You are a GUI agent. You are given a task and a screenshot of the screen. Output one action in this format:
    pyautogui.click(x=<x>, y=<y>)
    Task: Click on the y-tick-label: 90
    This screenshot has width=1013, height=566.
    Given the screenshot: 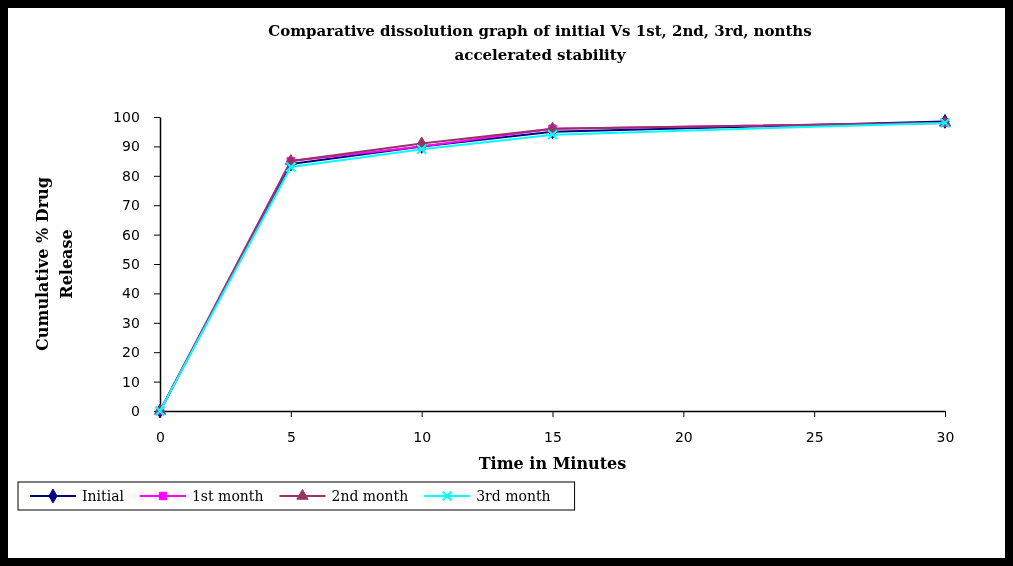 What is the action you would take?
    pyautogui.click(x=130, y=146)
    